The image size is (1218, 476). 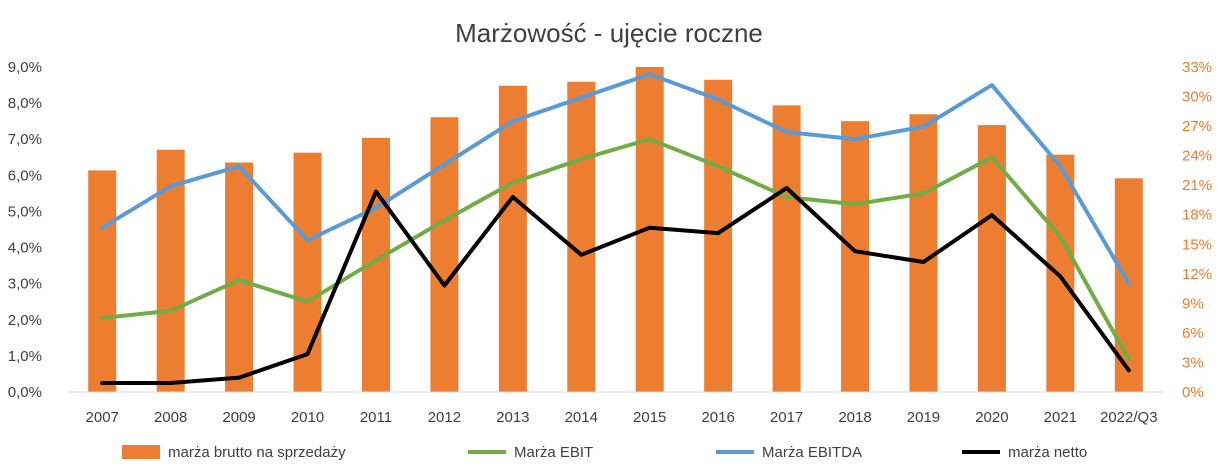 What do you see at coordinates (553, 452) in the screenshot?
I see `legend-label: Marża EBIT` at bounding box center [553, 452].